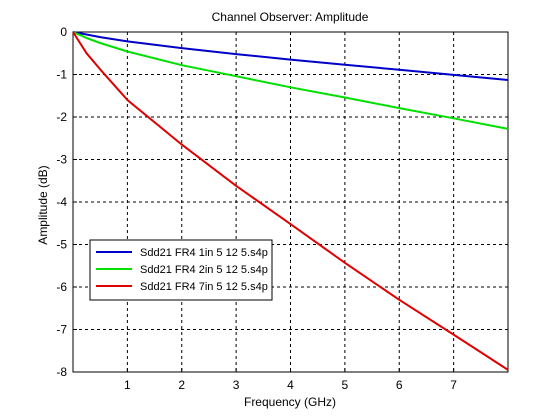  I want to click on legend-label: Sdd21 FR4 1in 5 12 5.s4p, so click(204, 253).